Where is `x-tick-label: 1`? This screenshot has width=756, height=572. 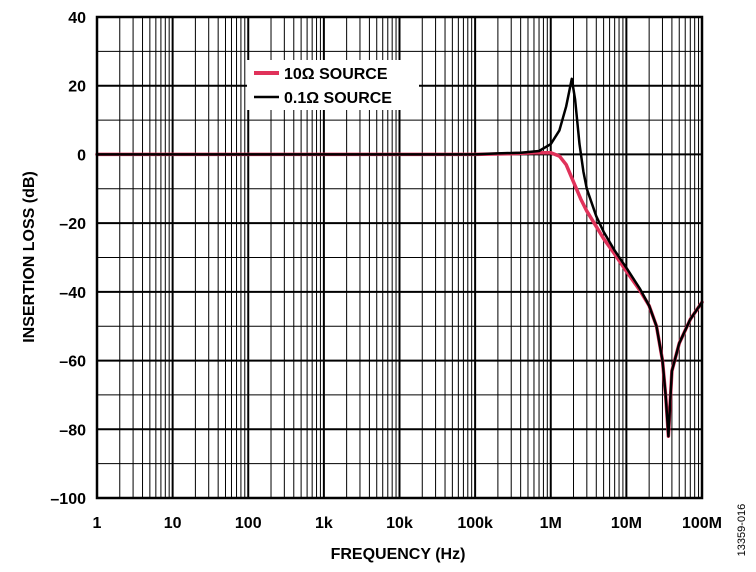
x-tick-label: 1 is located at coordinates (97, 523).